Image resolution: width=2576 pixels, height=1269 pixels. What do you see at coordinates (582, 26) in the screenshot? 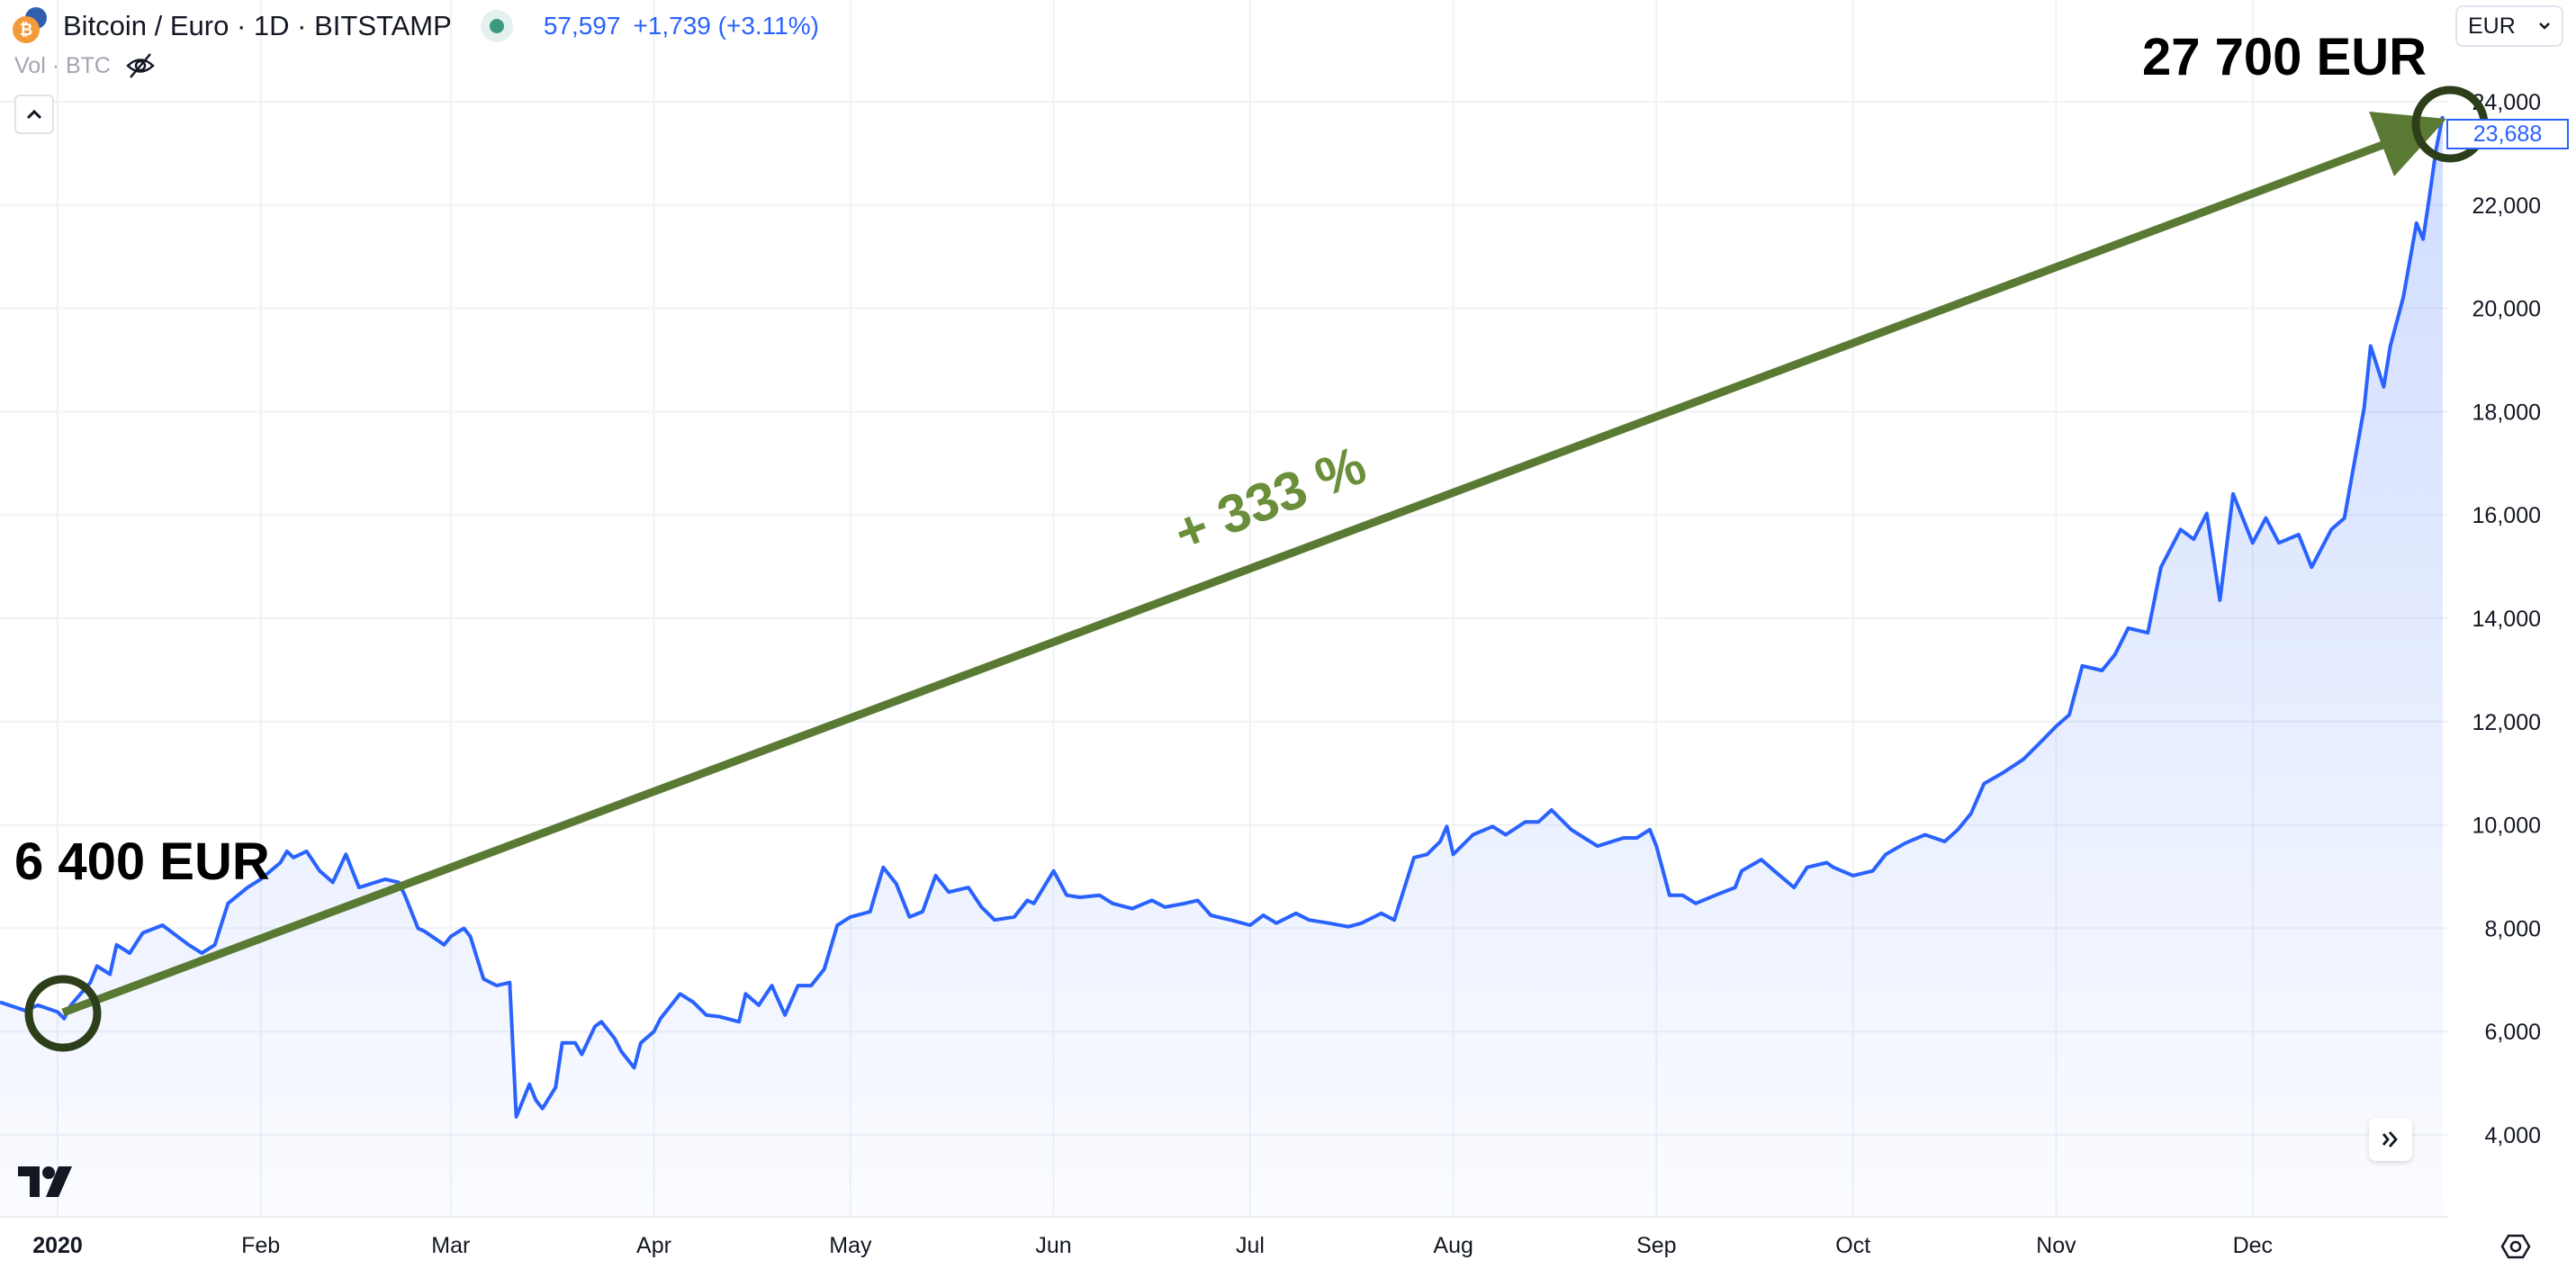
I see `current-price: 57,597` at bounding box center [582, 26].